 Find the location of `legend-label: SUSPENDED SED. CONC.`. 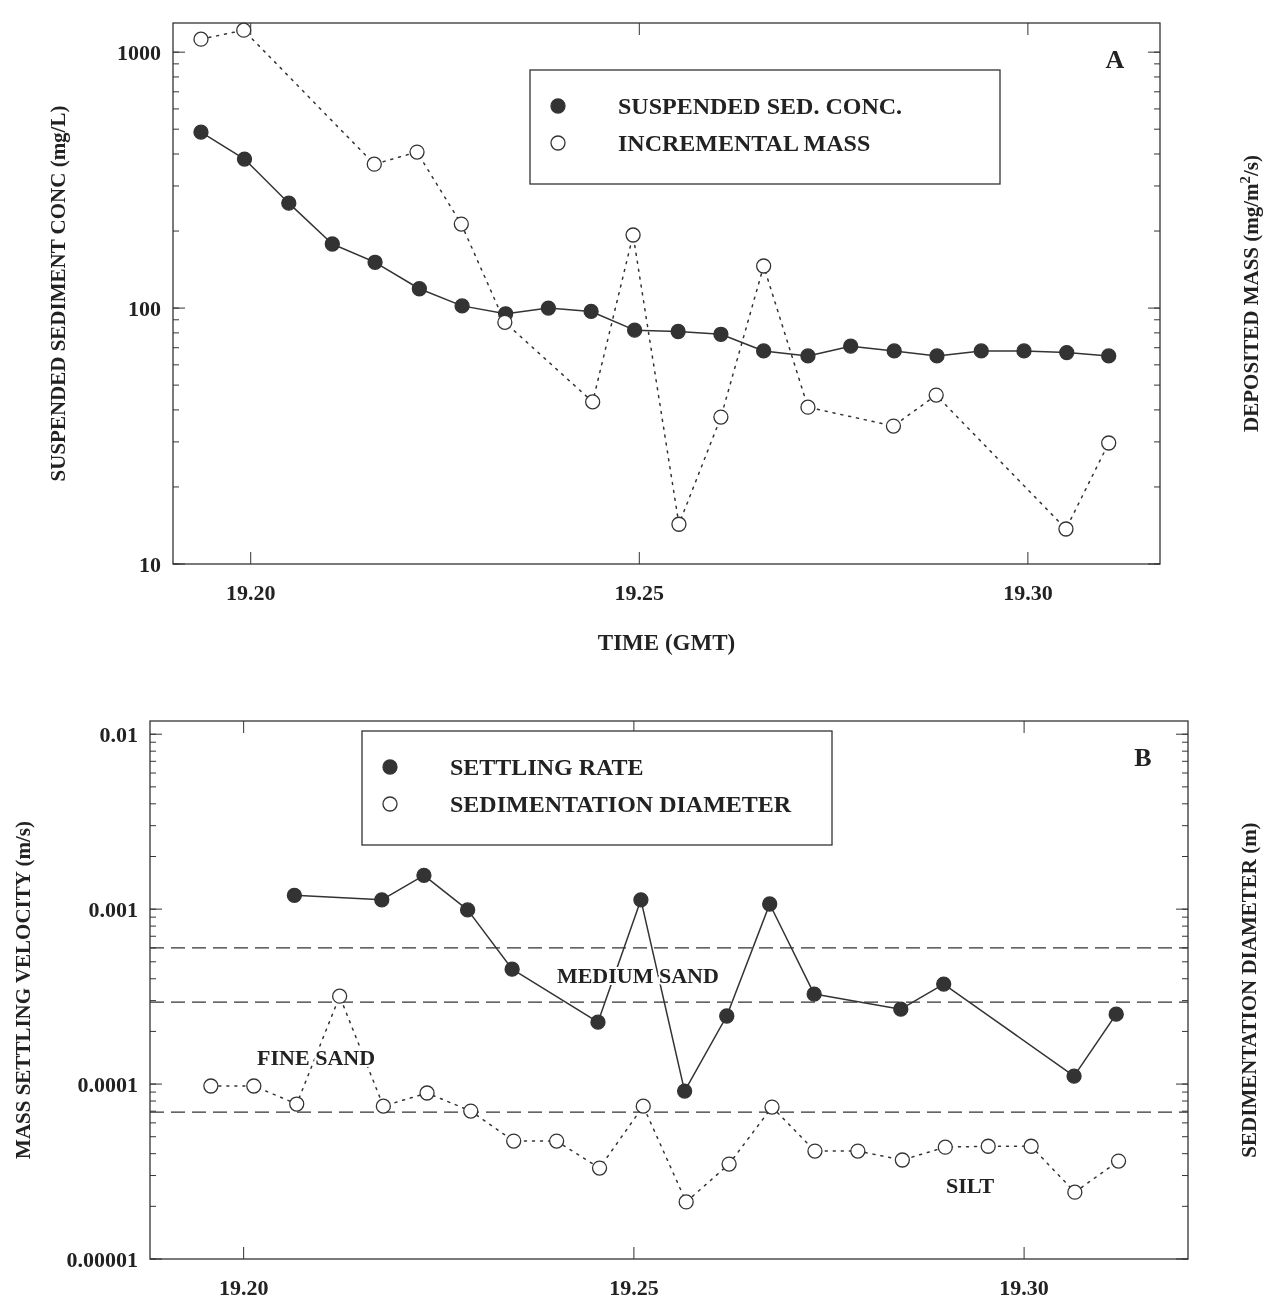

legend-label: SUSPENDED SED. CONC. is located at coordinates (760, 106).